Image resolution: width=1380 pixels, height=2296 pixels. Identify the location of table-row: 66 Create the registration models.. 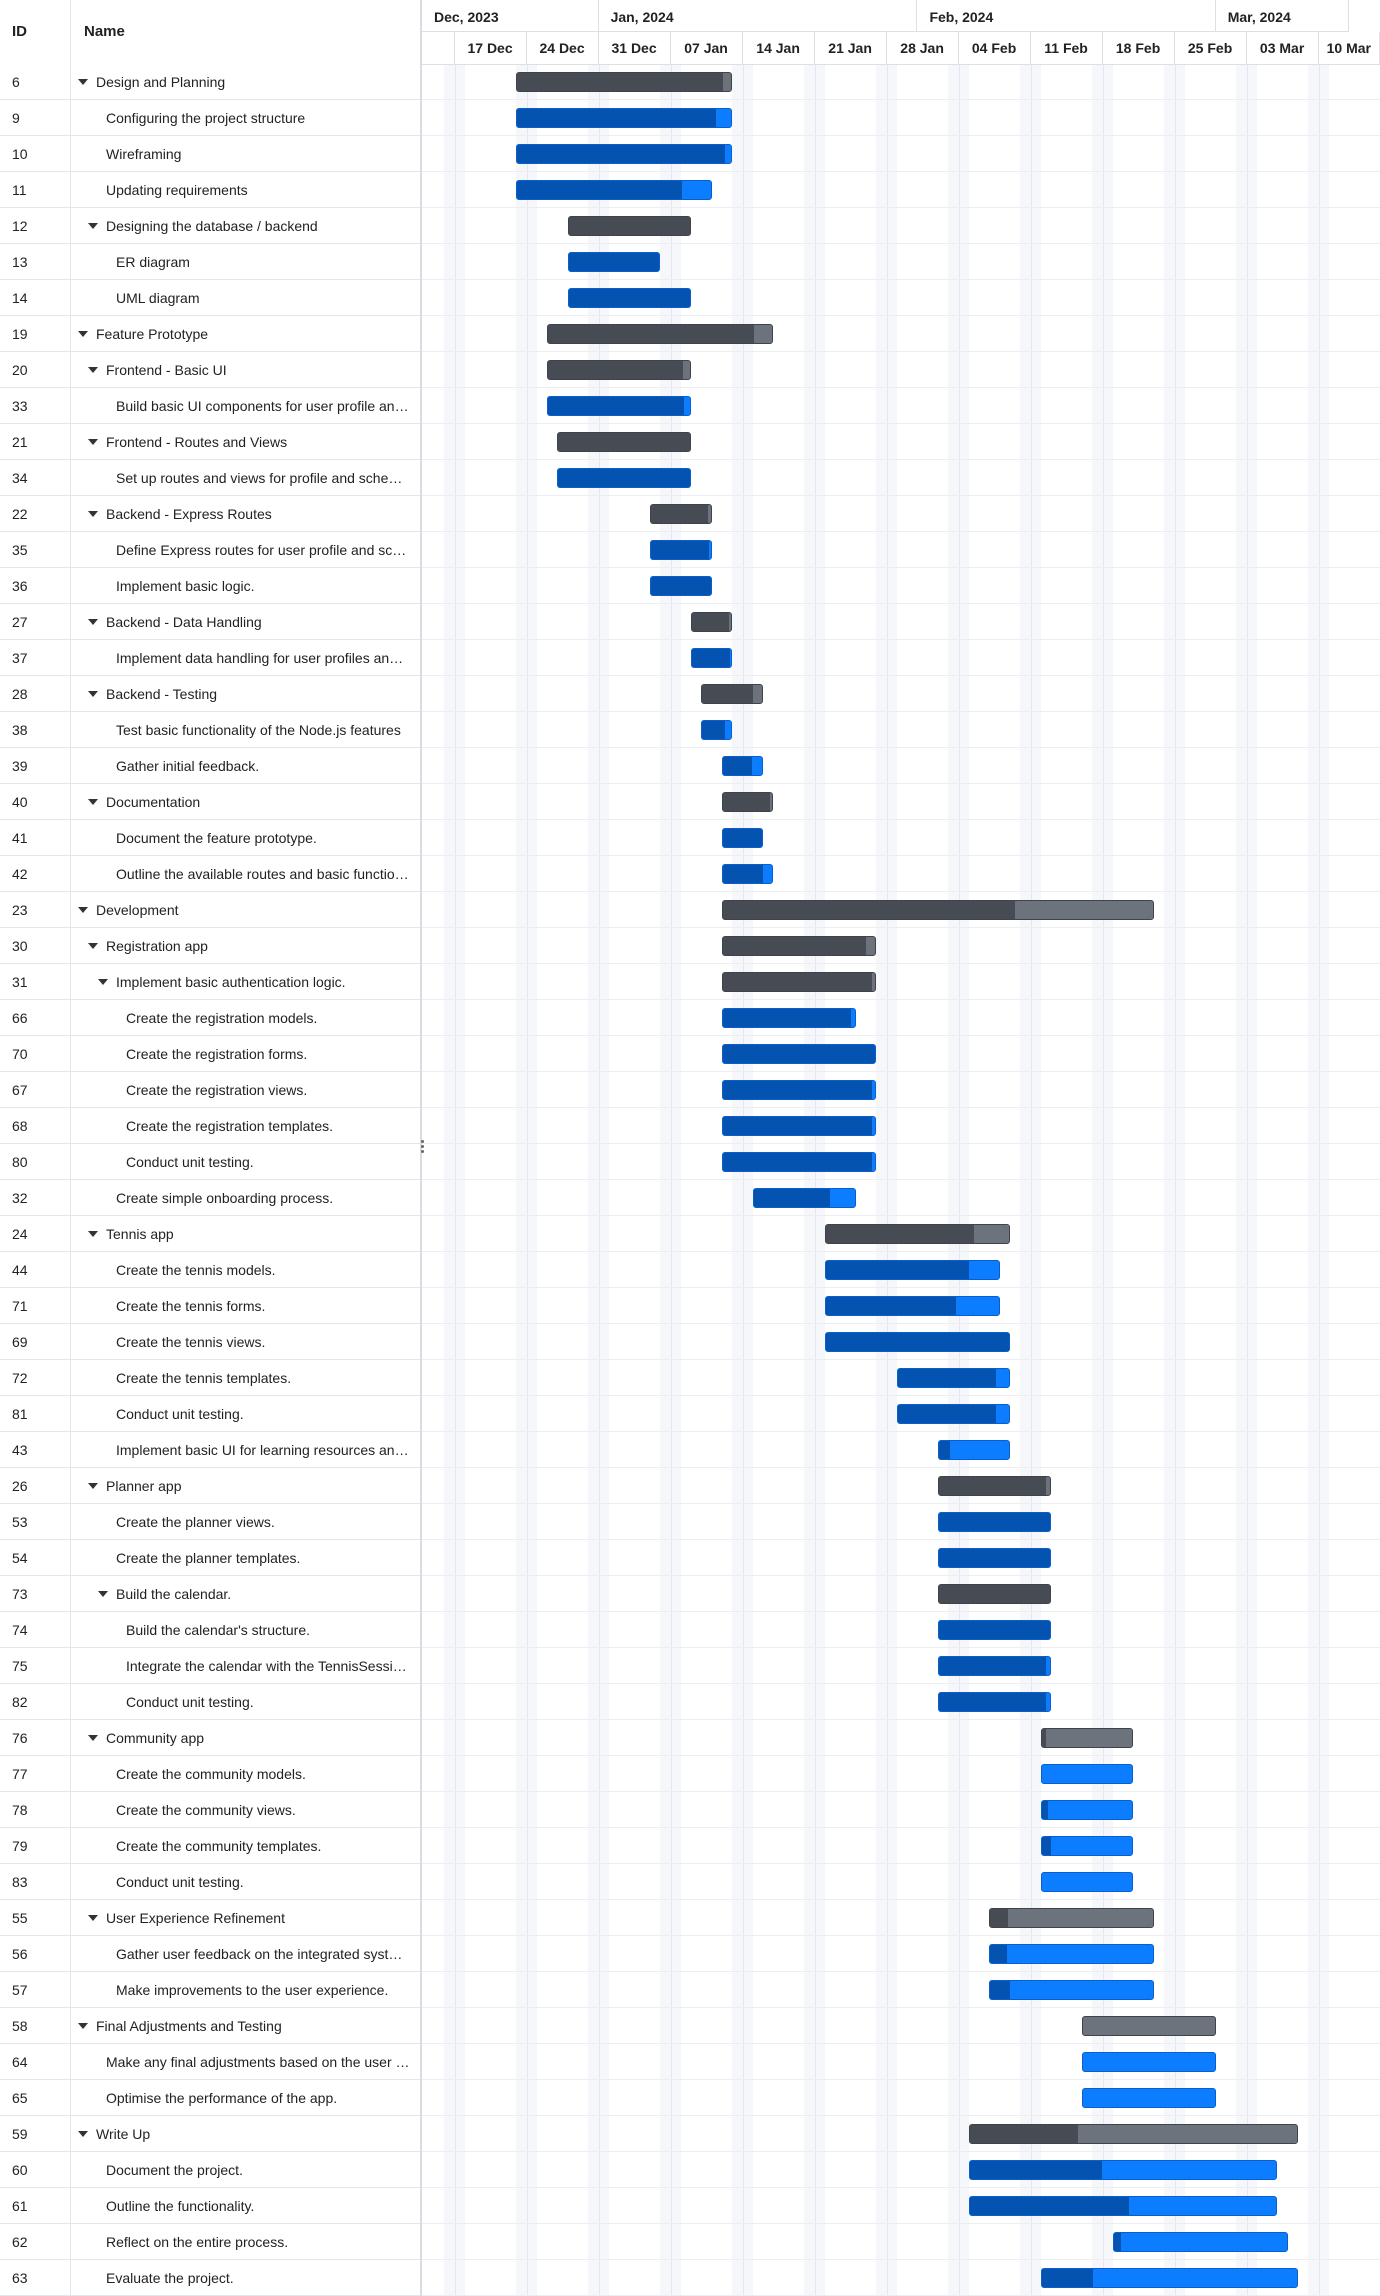
(210, 1018).